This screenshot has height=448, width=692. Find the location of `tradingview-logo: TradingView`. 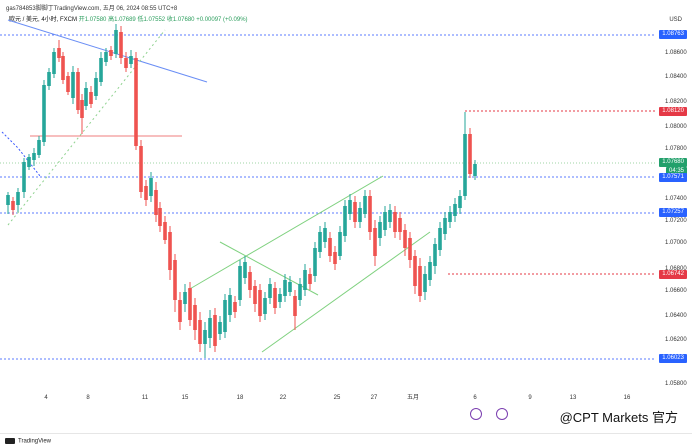

tradingview-logo: TradingView is located at coordinates (28, 441).